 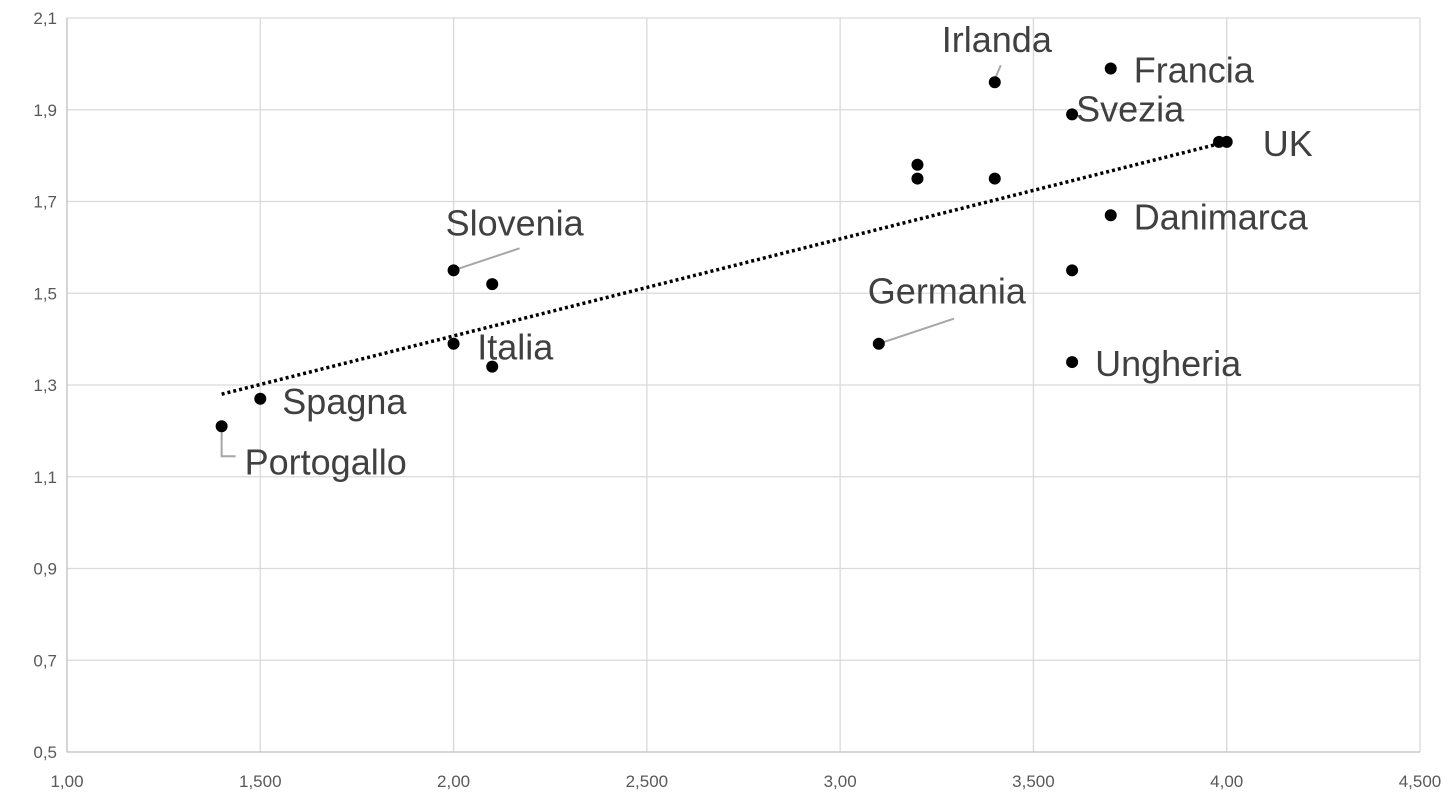 What do you see at coordinates (45, 110) in the screenshot?
I see `y-tick-label: 1,9` at bounding box center [45, 110].